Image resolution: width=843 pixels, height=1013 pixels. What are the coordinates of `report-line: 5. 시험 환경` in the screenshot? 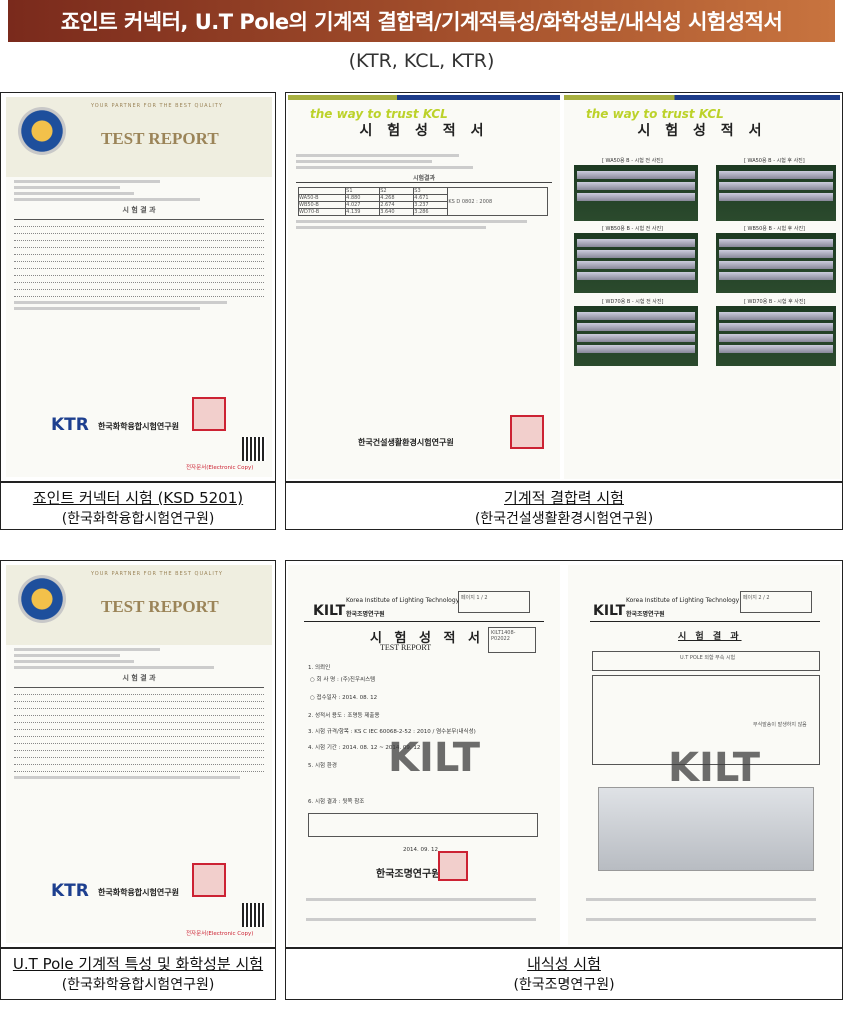 It's located at (322, 766).